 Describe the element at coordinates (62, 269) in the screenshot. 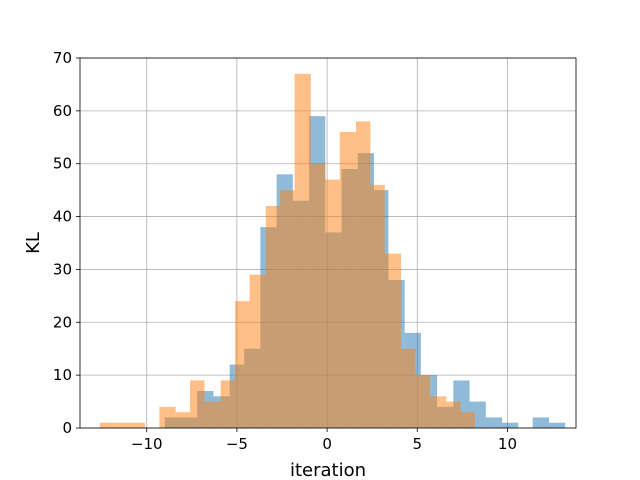

I see `y-tick-label: 30` at that location.